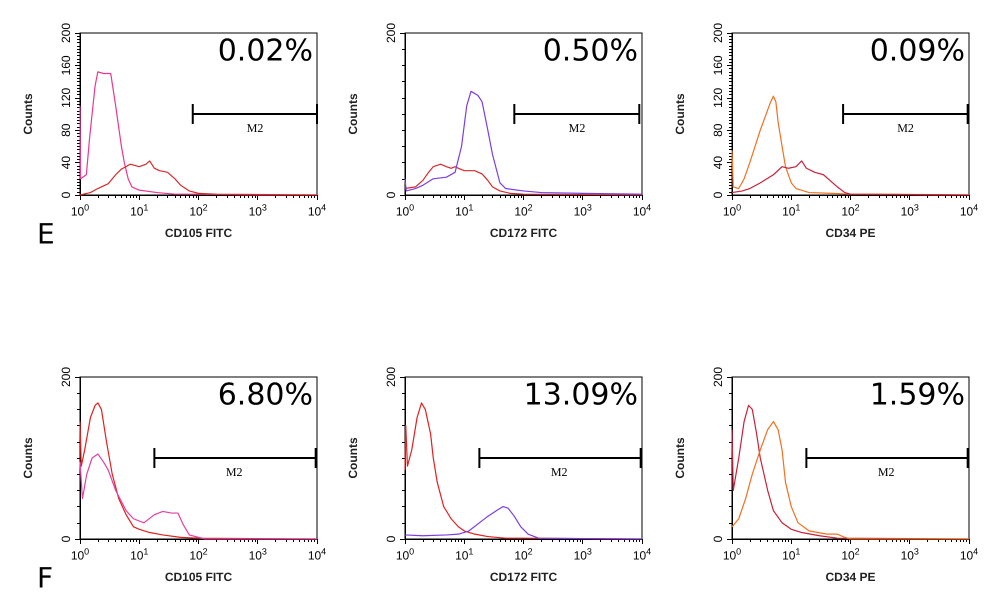 The height and width of the screenshot is (599, 995). Describe the element at coordinates (266, 51) in the screenshot. I see `annotation: 0.02%` at that location.